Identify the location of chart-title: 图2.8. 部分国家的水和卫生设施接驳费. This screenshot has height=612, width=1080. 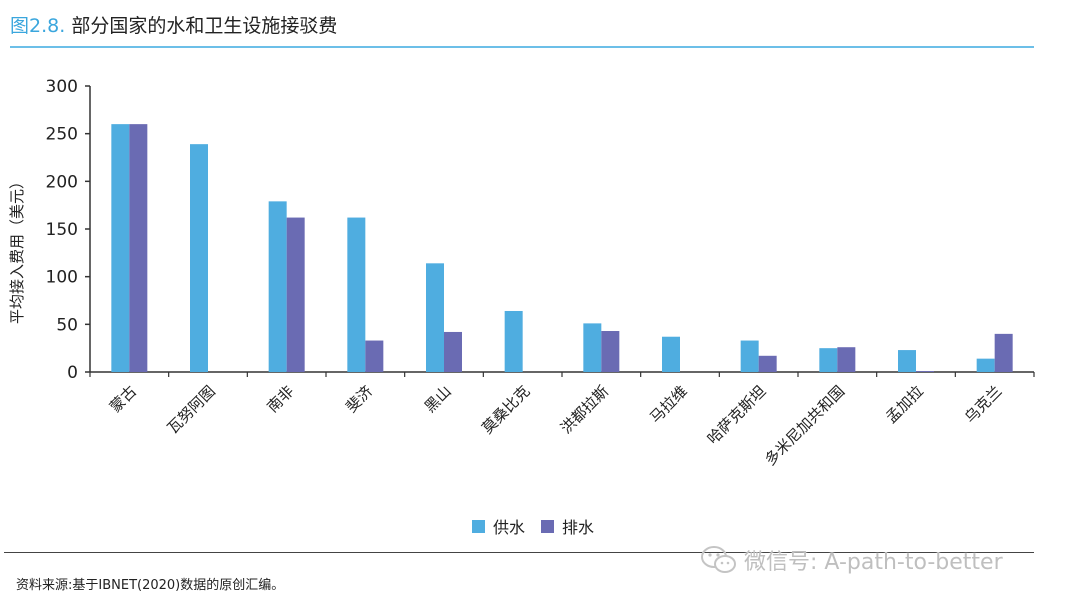
(173, 24).